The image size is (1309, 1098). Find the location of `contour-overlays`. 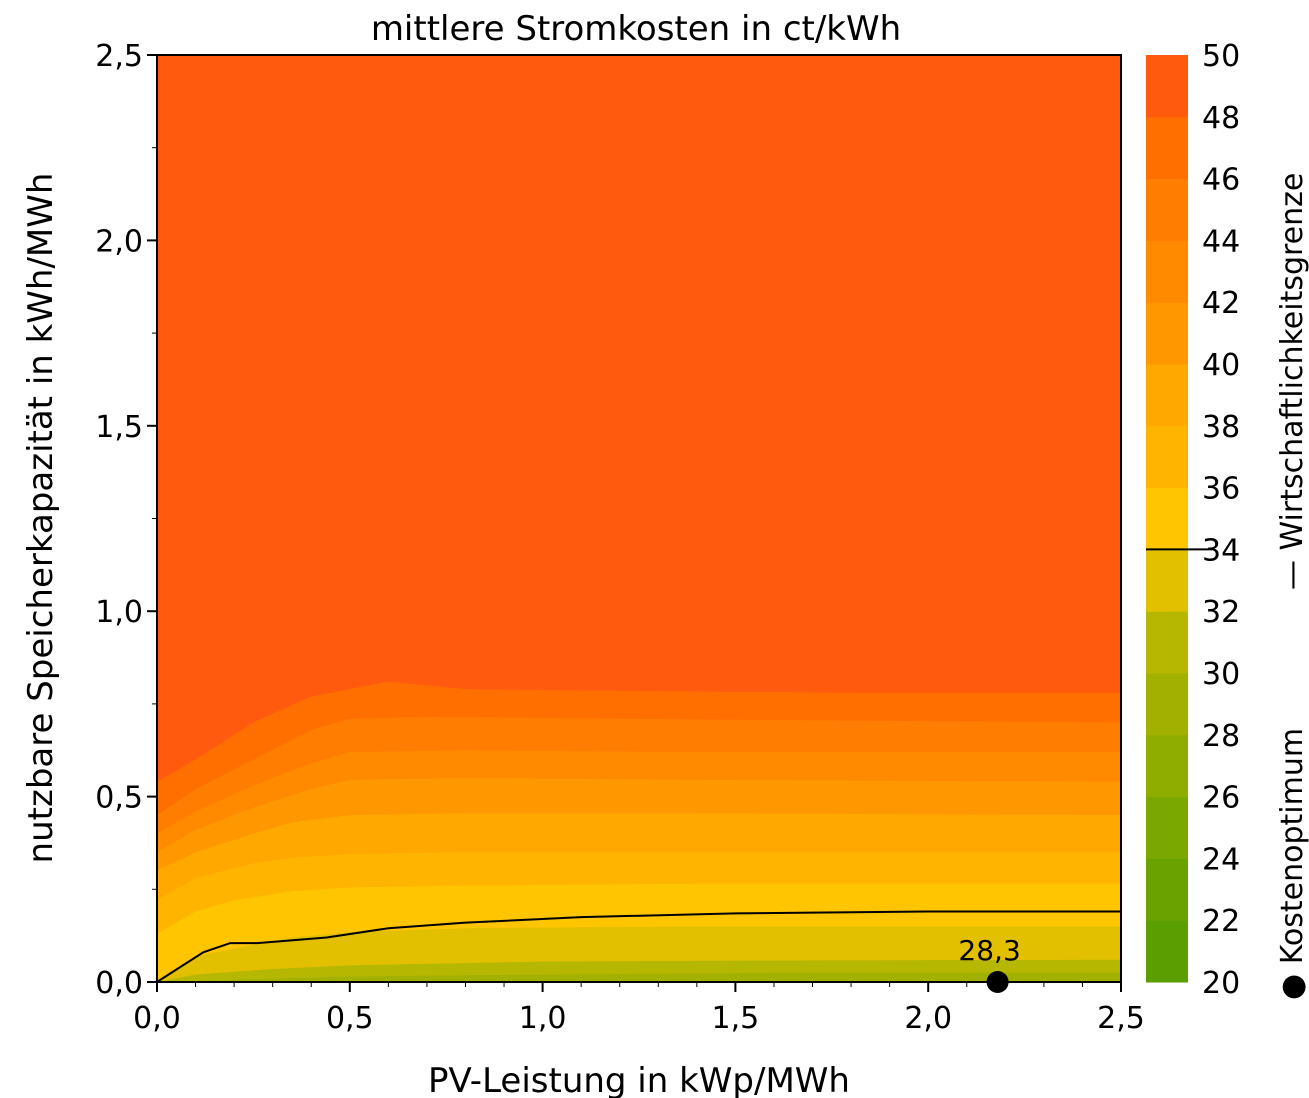

contour-overlays is located at coordinates (639, 946).